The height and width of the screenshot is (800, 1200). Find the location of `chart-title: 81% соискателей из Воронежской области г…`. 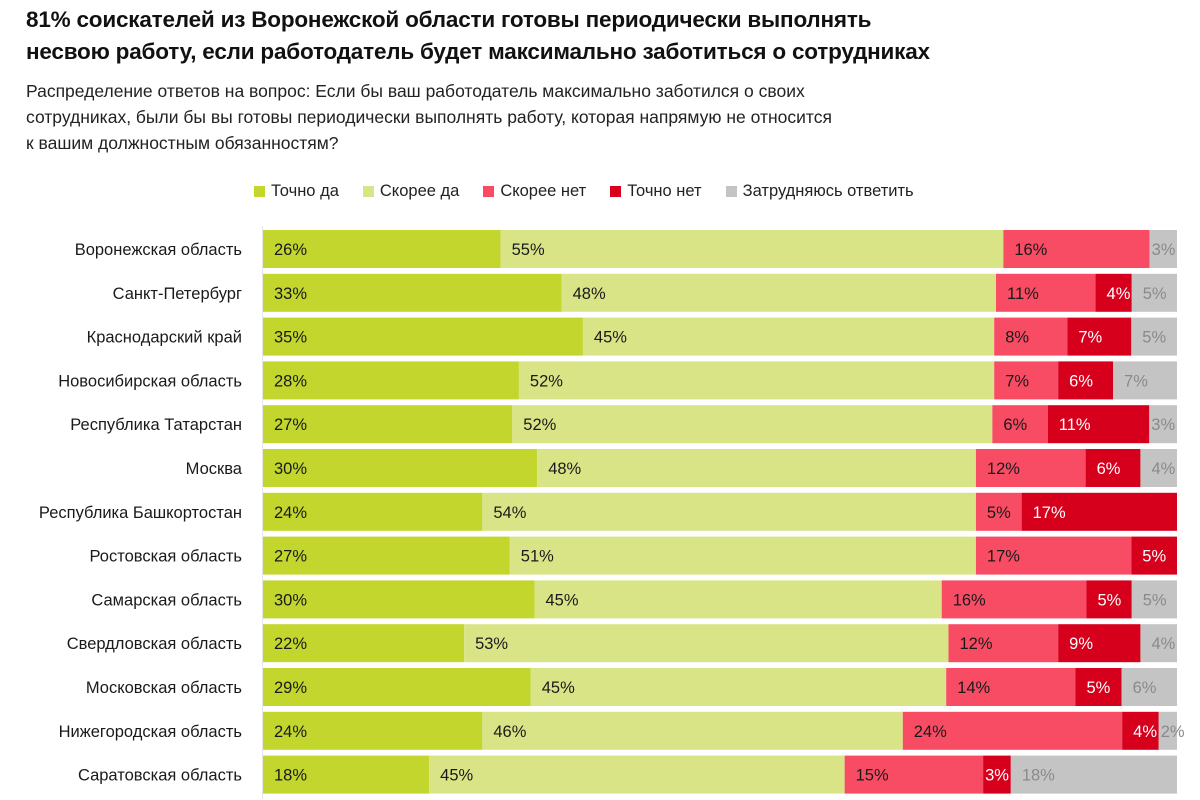

chart-title: 81% соискателей из Воронежской области г… is located at coordinates (606, 36).